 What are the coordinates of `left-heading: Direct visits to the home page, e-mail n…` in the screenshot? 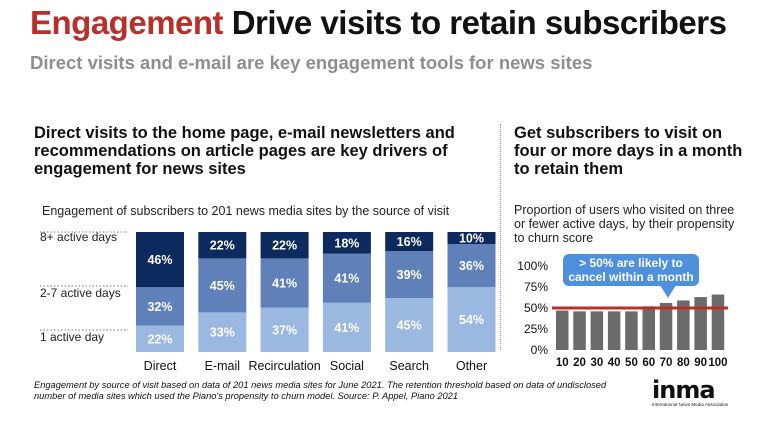 It's located at (244, 151).